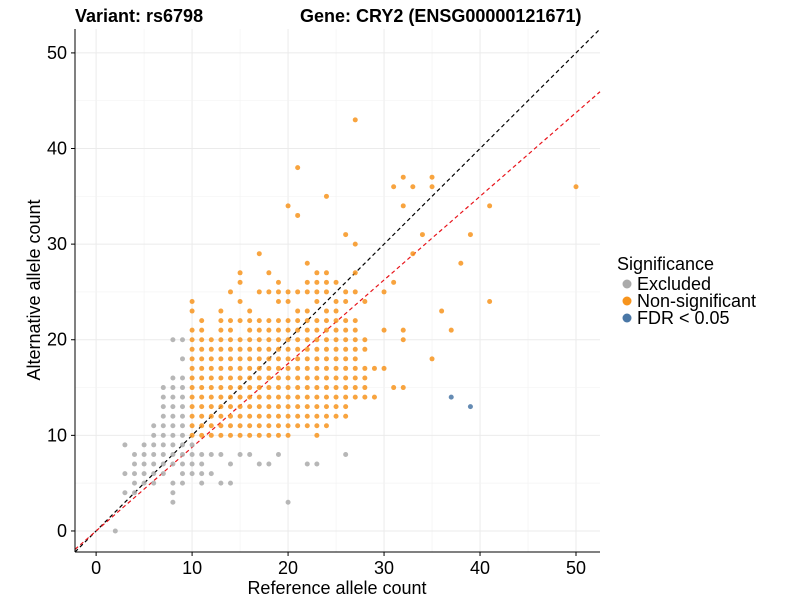 This screenshot has height=600, width=800. What do you see at coordinates (57, 340) in the screenshot?
I see `y-tick-label: 20` at bounding box center [57, 340].